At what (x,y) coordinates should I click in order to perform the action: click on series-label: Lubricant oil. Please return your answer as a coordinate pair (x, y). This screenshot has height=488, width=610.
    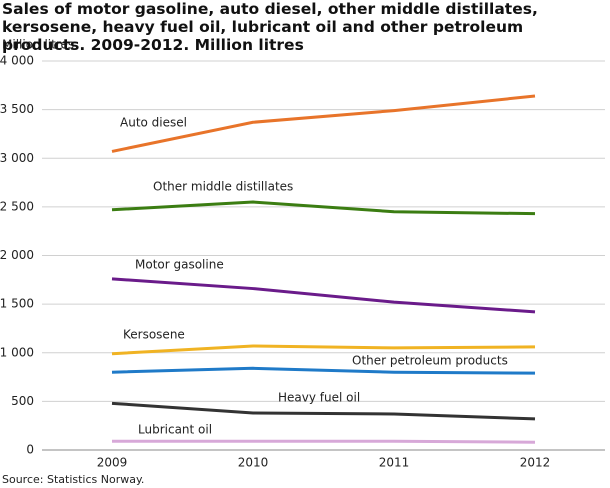
    Looking at the image, I should click on (175, 430).